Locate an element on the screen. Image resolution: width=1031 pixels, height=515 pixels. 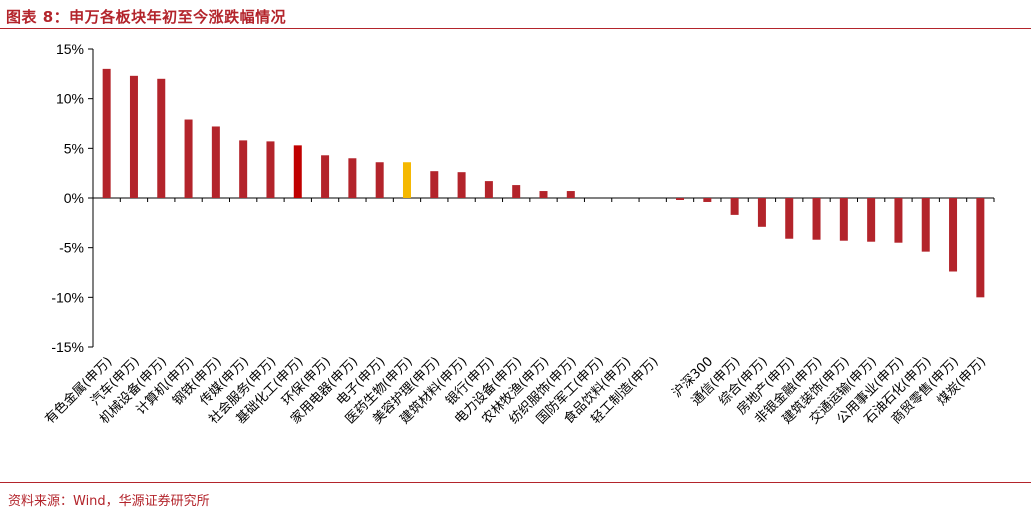
y-tick-label: -10% is located at coordinates (67, 297).